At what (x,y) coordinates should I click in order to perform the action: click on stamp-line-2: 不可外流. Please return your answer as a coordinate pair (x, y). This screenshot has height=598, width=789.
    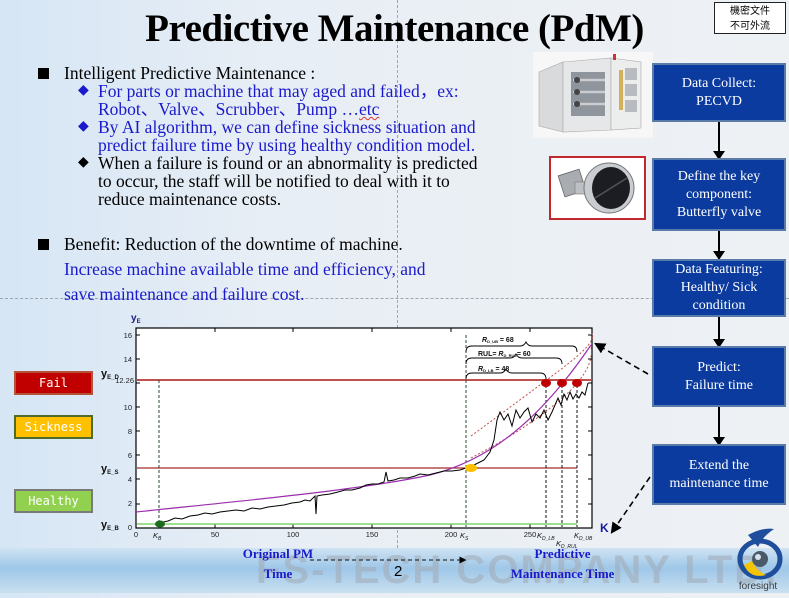
    Looking at the image, I should click on (750, 26).